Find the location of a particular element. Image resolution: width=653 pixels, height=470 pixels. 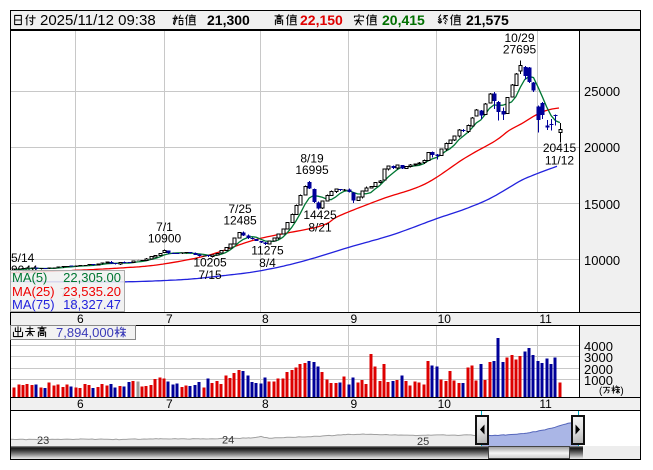

svg-text: 8/4 is located at coordinates (267, 263).